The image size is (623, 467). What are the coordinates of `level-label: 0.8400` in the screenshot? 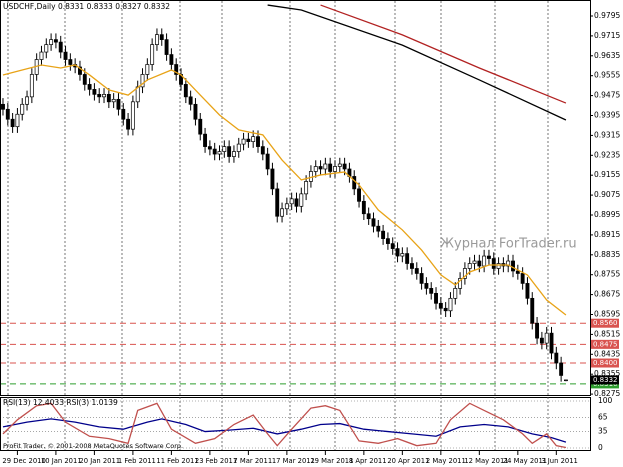 It's located at (605, 363).